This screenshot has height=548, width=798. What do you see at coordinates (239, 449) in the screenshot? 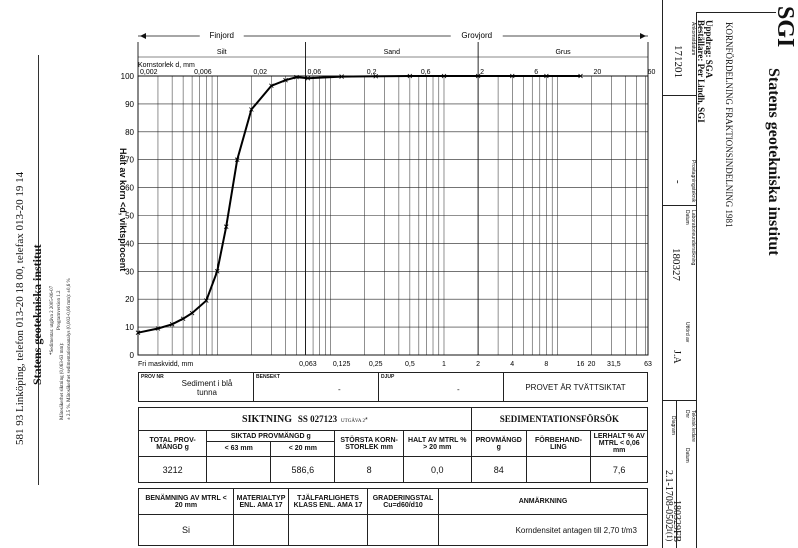
I see `col-lt63: < 63 mm` at bounding box center [239, 449].